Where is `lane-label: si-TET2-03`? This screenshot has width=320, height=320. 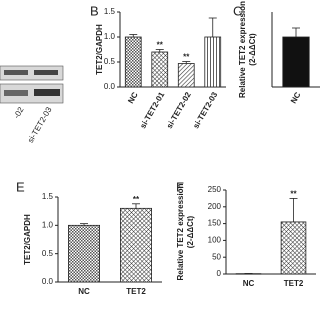 lane-label: si-TET2-03 is located at coordinates (40, 124).